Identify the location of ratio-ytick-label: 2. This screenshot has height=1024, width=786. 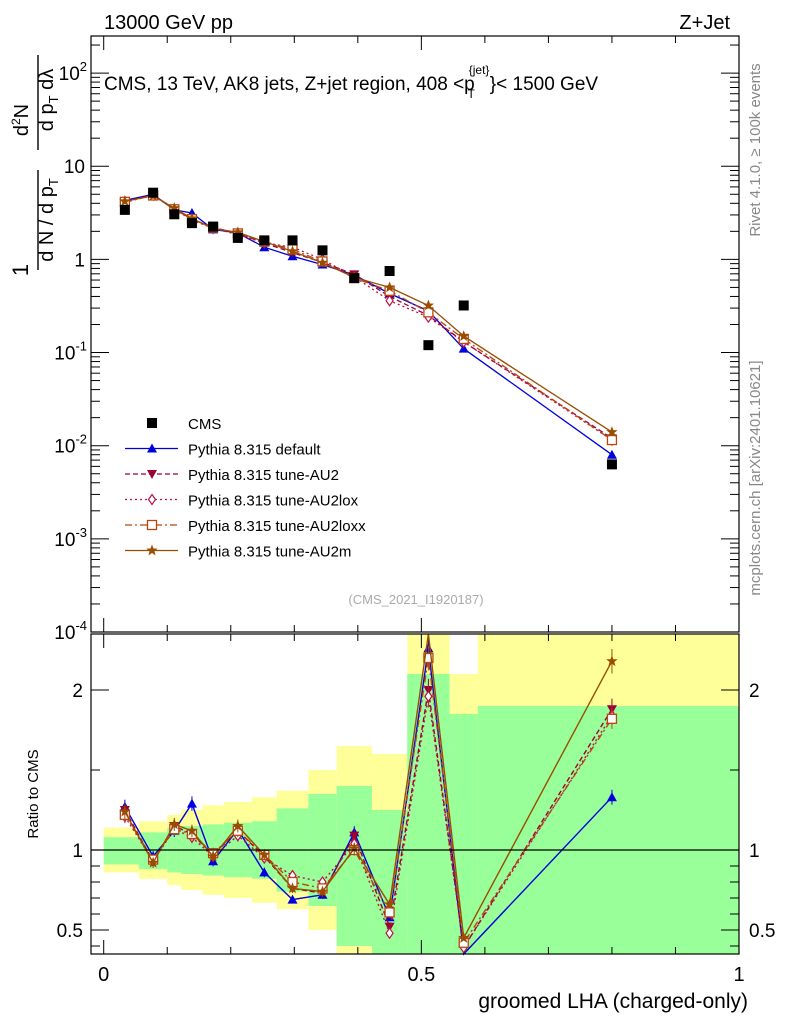
(77, 691).